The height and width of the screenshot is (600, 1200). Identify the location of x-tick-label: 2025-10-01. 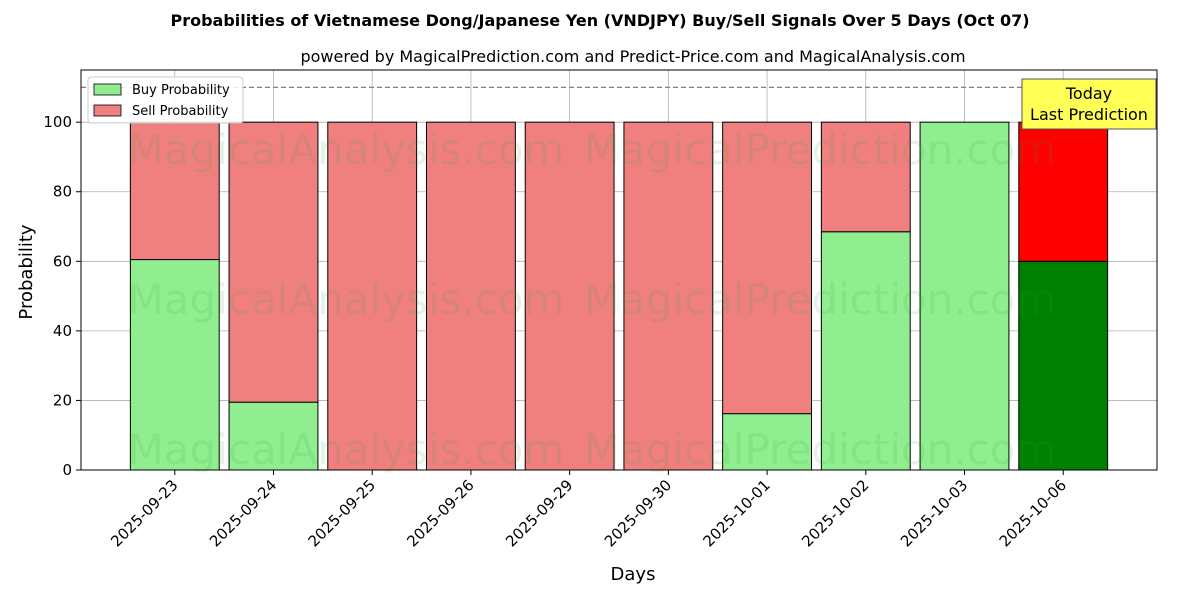
(737, 513).